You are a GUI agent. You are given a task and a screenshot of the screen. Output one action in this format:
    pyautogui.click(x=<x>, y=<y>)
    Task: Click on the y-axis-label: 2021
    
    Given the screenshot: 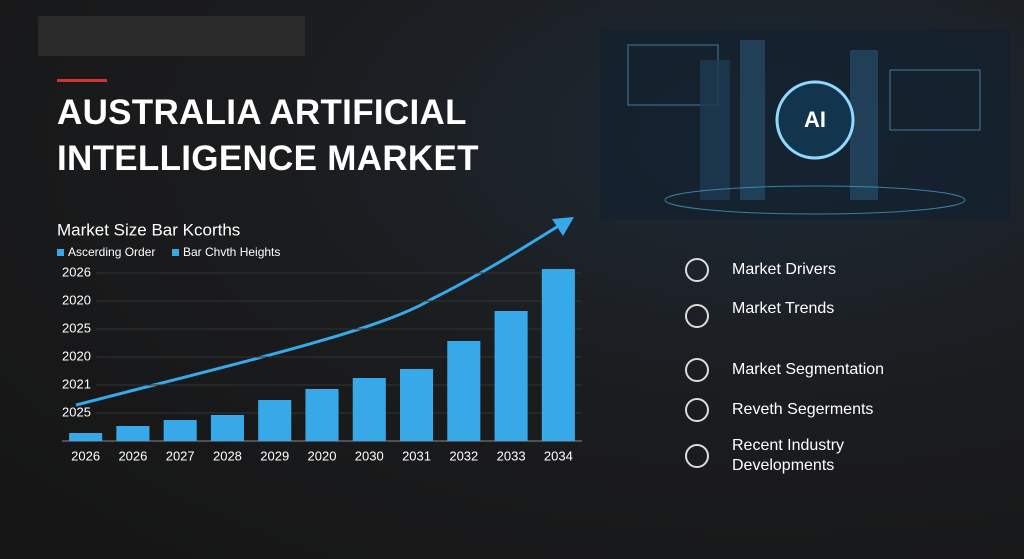 What is the action you would take?
    pyautogui.click(x=76, y=383)
    